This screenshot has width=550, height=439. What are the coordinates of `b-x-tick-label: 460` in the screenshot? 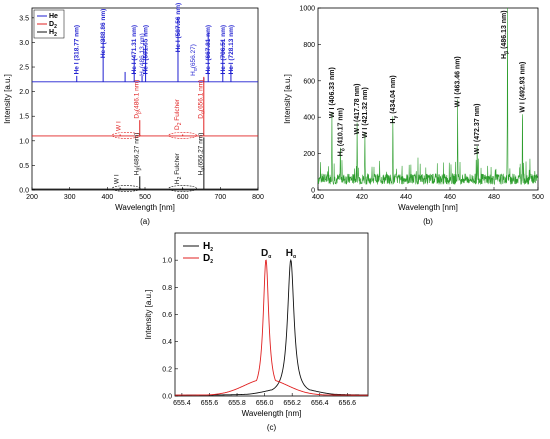 It's located at (450, 197).